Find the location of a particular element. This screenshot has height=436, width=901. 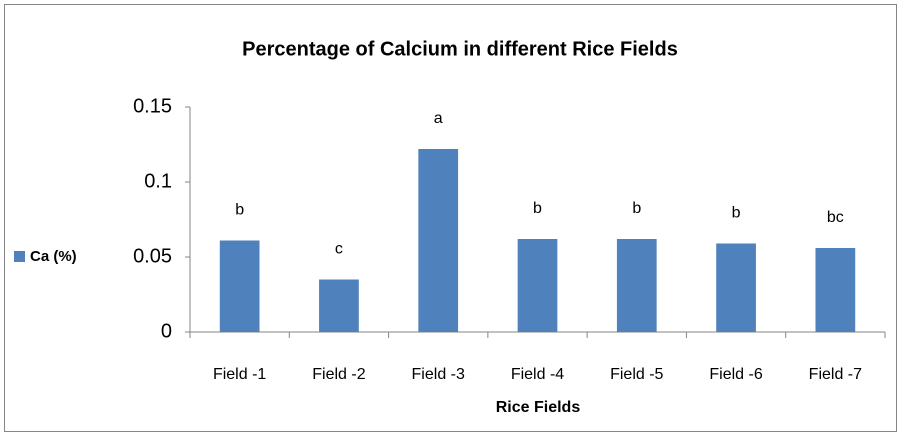

y-tick-label: 0.15 is located at coordinates (152, 106).